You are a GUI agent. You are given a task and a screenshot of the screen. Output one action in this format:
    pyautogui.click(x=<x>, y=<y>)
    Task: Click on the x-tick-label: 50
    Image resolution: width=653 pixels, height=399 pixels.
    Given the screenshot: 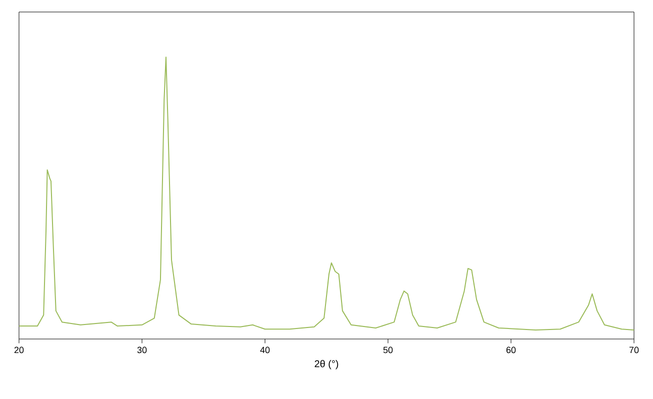 What is the action you would take?
    pyautogui.click(x=388, y=350)
    